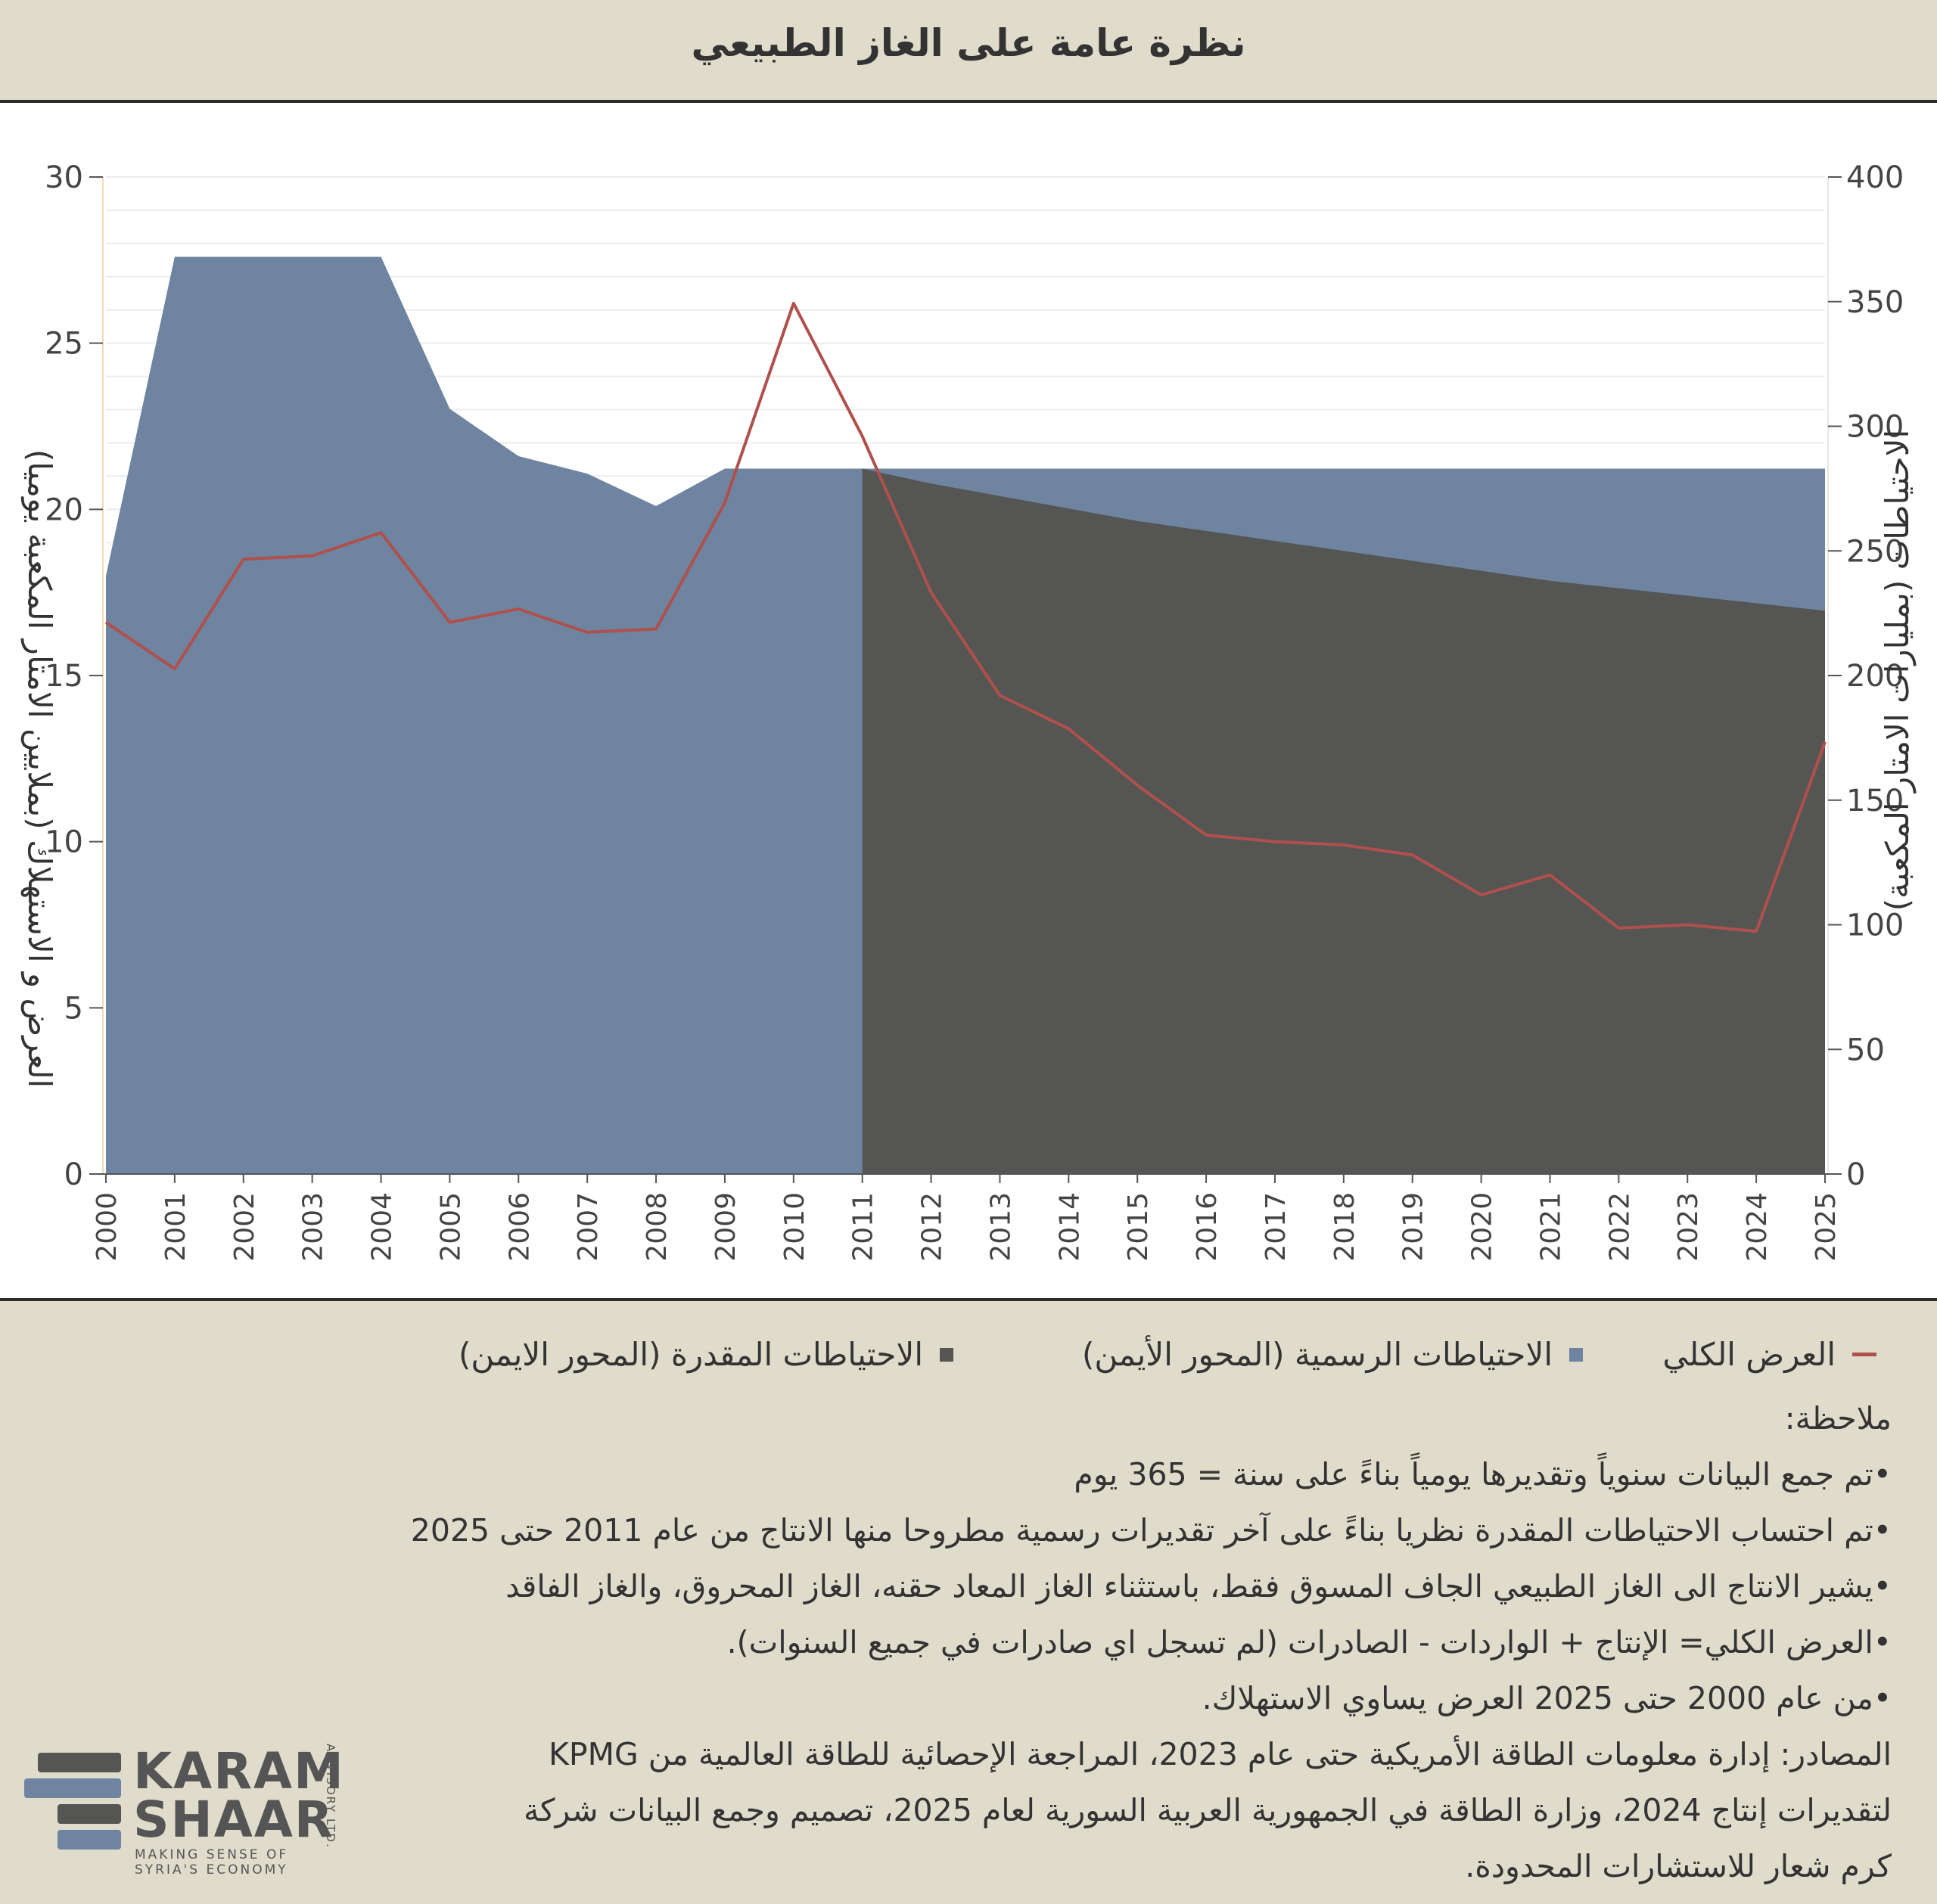  What do you see at coordinates (1865, 1050) in the screenshot?
I see `right-tick-label: 50` at bounding box center [1865, 1050].